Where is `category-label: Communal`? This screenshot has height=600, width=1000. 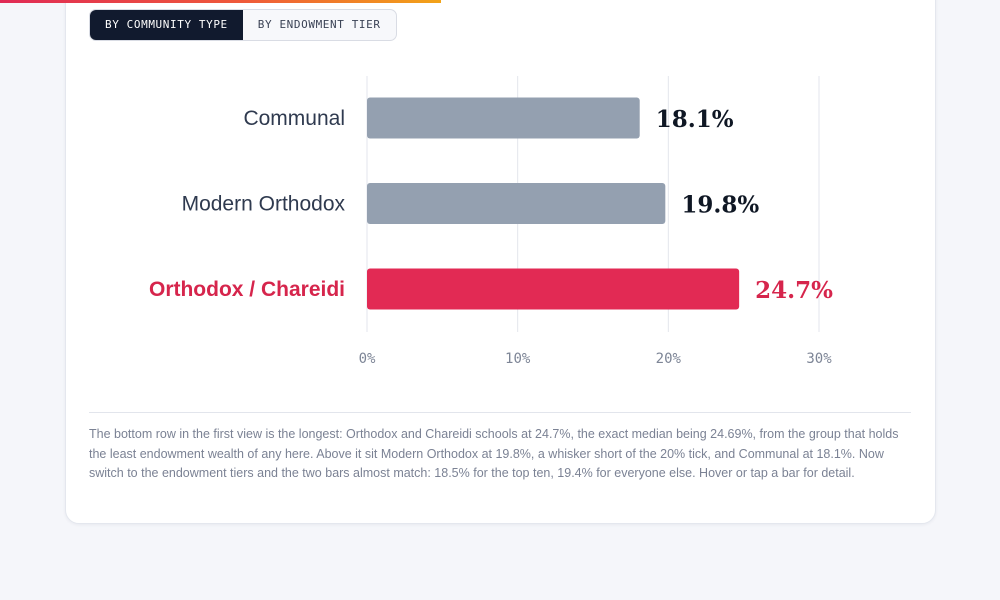
category-label: Communal is located at coordinates (294, 118).